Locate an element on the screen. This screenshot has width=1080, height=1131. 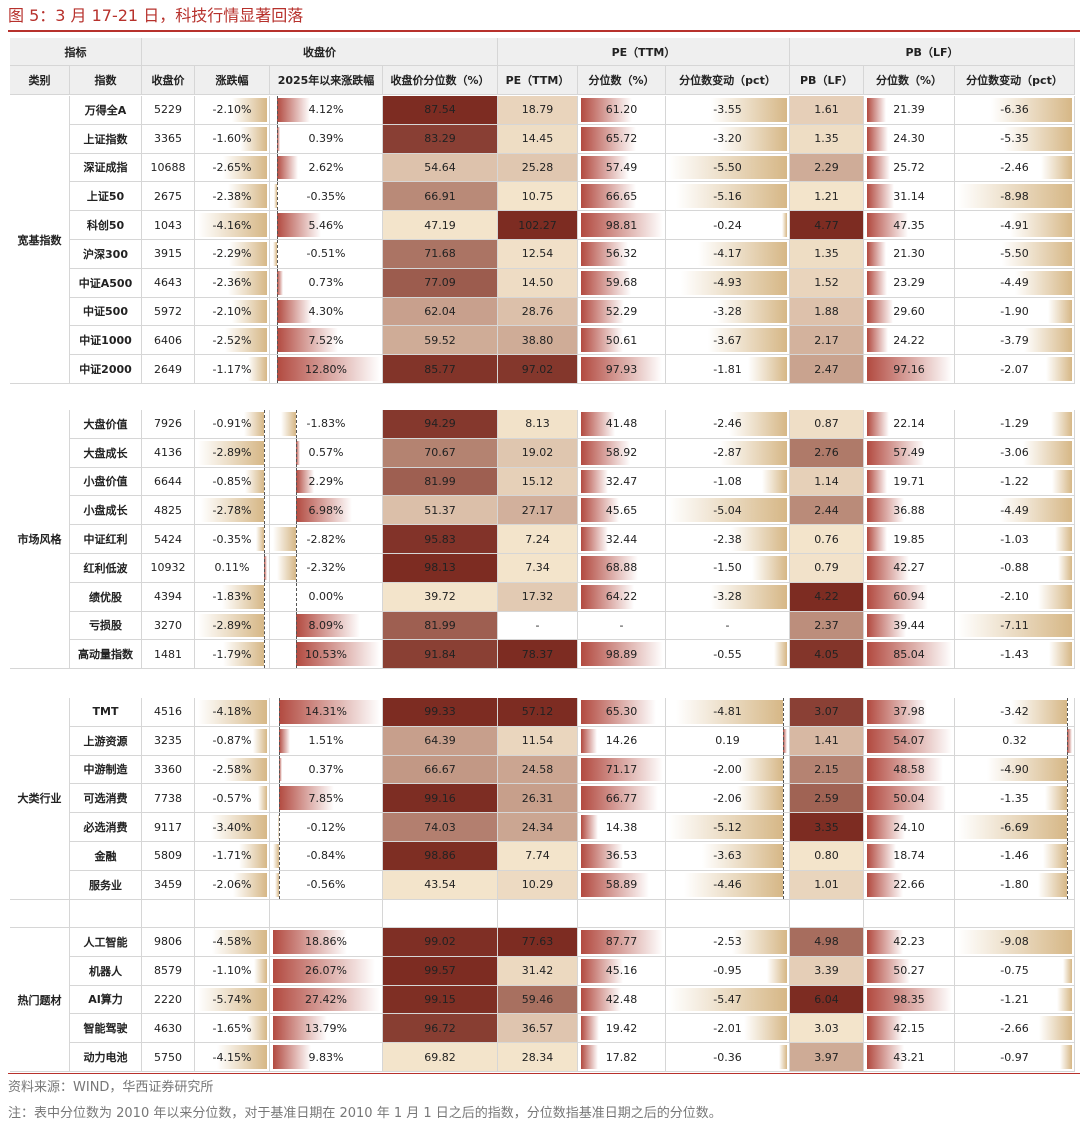
cell-text: 42.15 is located at coordinates (909, 1028).